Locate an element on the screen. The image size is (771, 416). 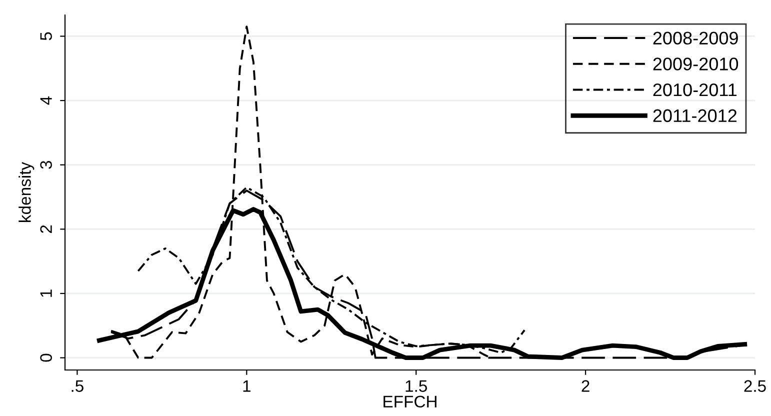
x-axis-title: EFFCH is located at coordinates (410, 402).